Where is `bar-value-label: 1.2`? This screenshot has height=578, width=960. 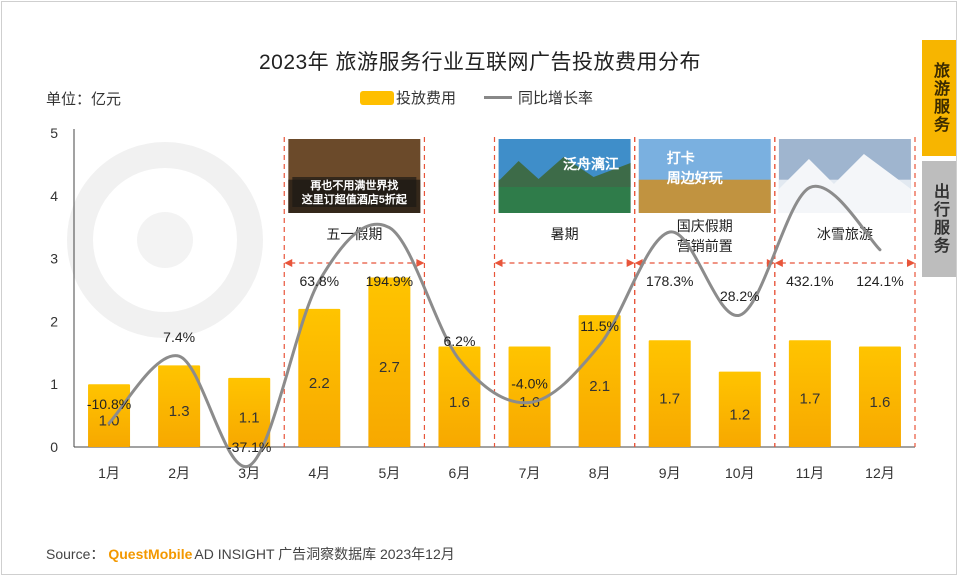 bar-value-label: 1.2 is located at coordinates (739, 414).